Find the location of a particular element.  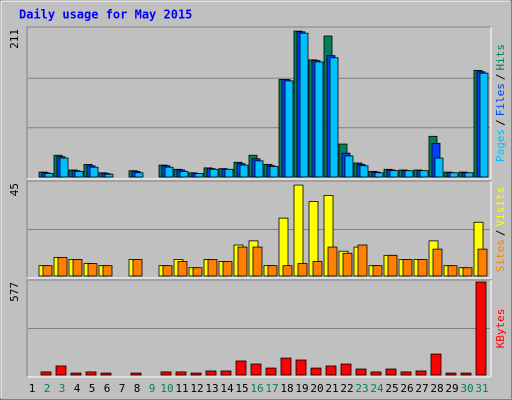

legend-entry: KBytes is located at coordinates (500, 329).